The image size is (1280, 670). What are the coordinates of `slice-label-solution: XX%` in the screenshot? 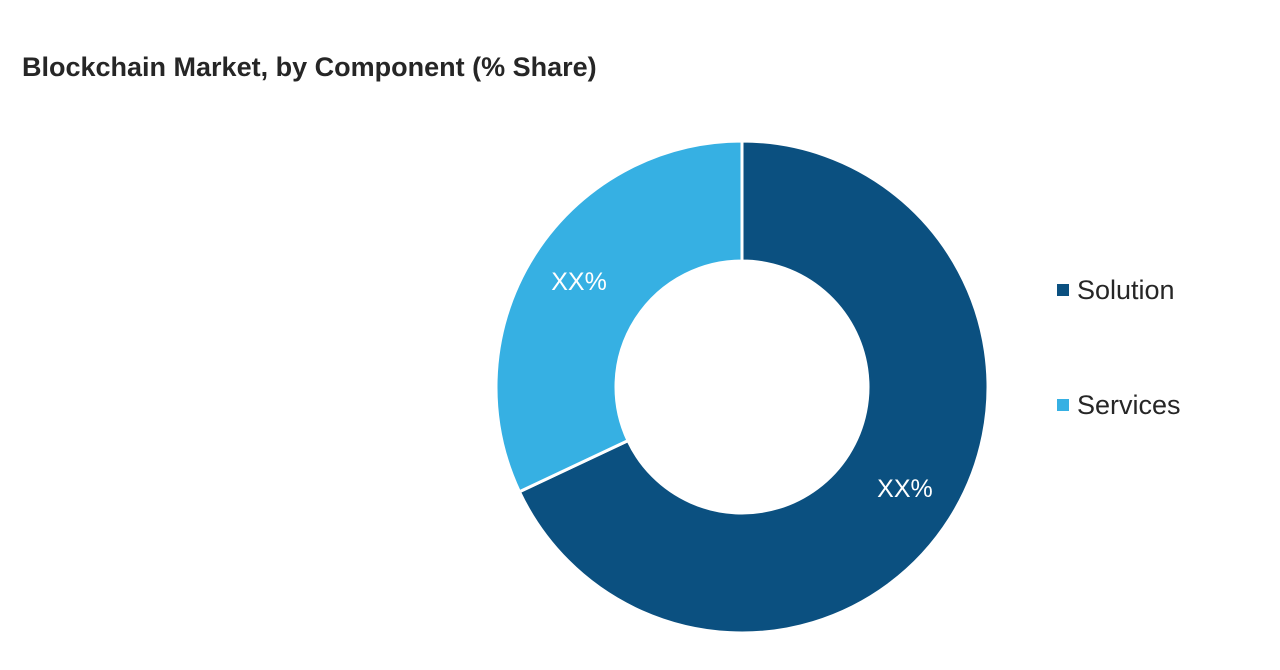 It's located at (905, 489).